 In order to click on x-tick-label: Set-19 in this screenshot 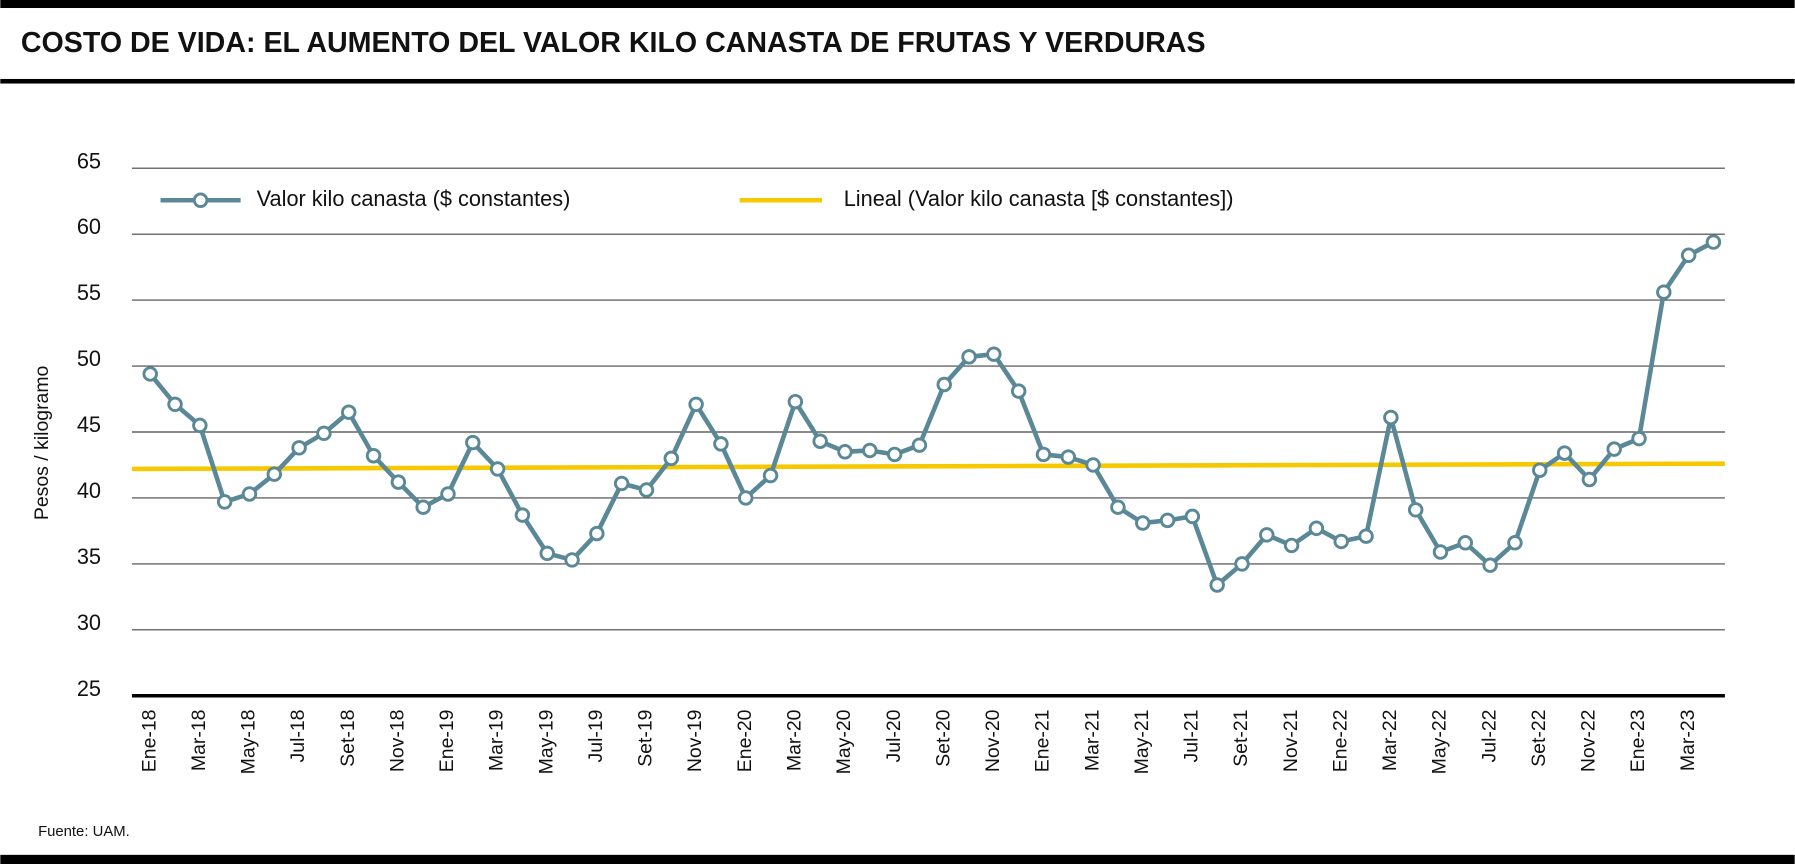, I will do `click(646, 738)`.